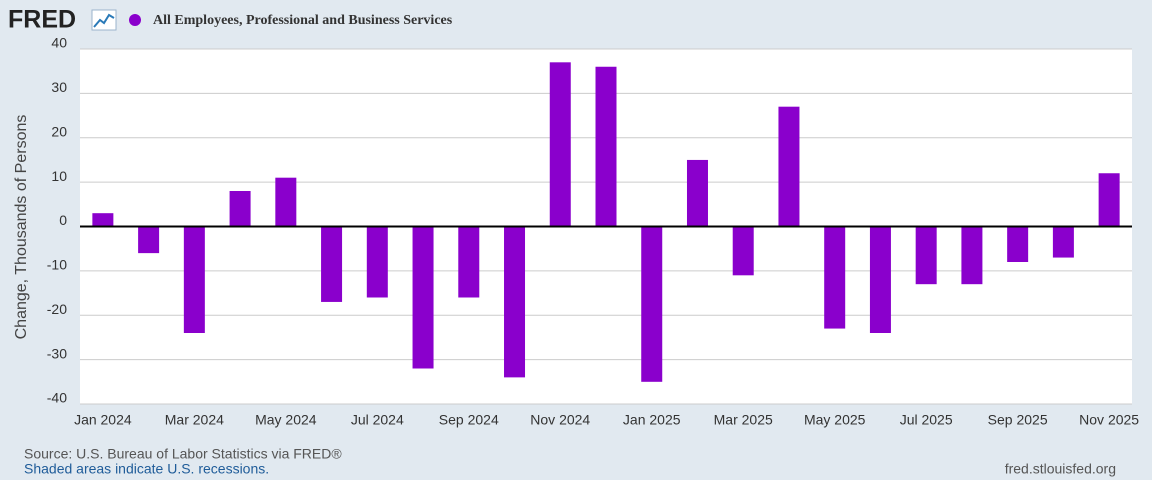 Image resolution: width=1152 pixels, height=480 pixels. Describe the element at coordinates (57, 265) in the screenshot. I see `y-tick-label: -10` at that location.